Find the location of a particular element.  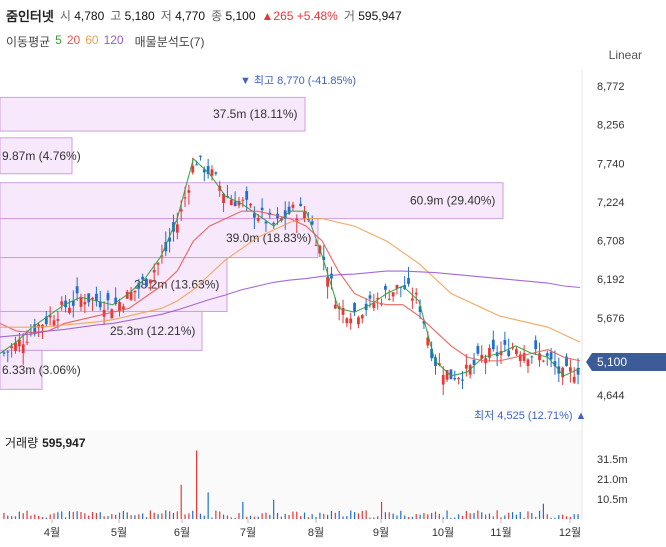

volume-tick-label: 10.5m is located at coordinates (612, 500).